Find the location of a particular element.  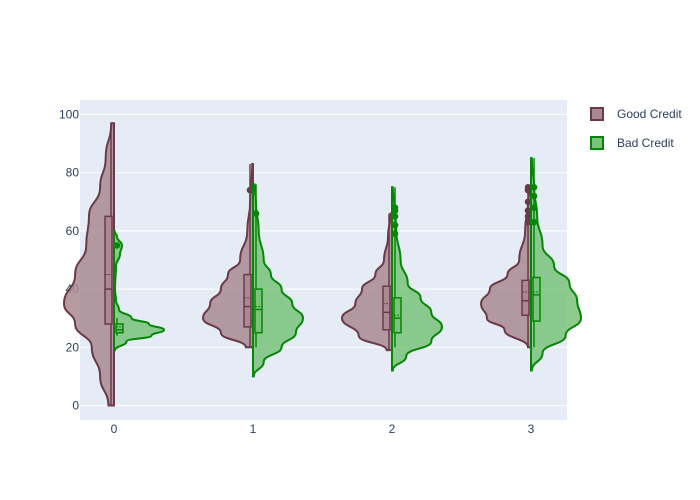

y-tick-label: 60 is located at coordinates (73, 231).